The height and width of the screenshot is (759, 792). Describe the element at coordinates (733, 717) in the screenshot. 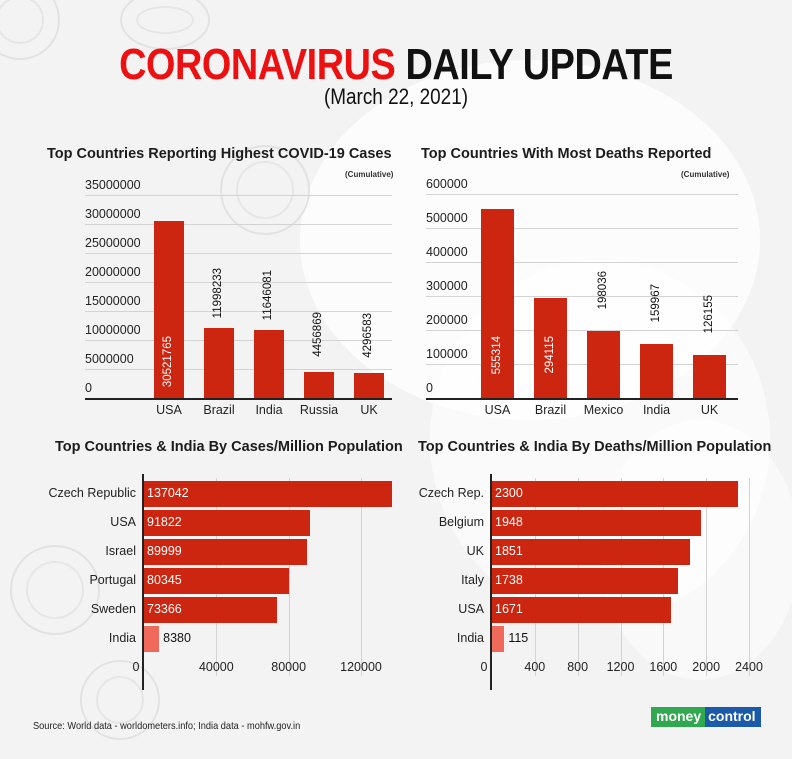

I see `logo-control: control` at that location.